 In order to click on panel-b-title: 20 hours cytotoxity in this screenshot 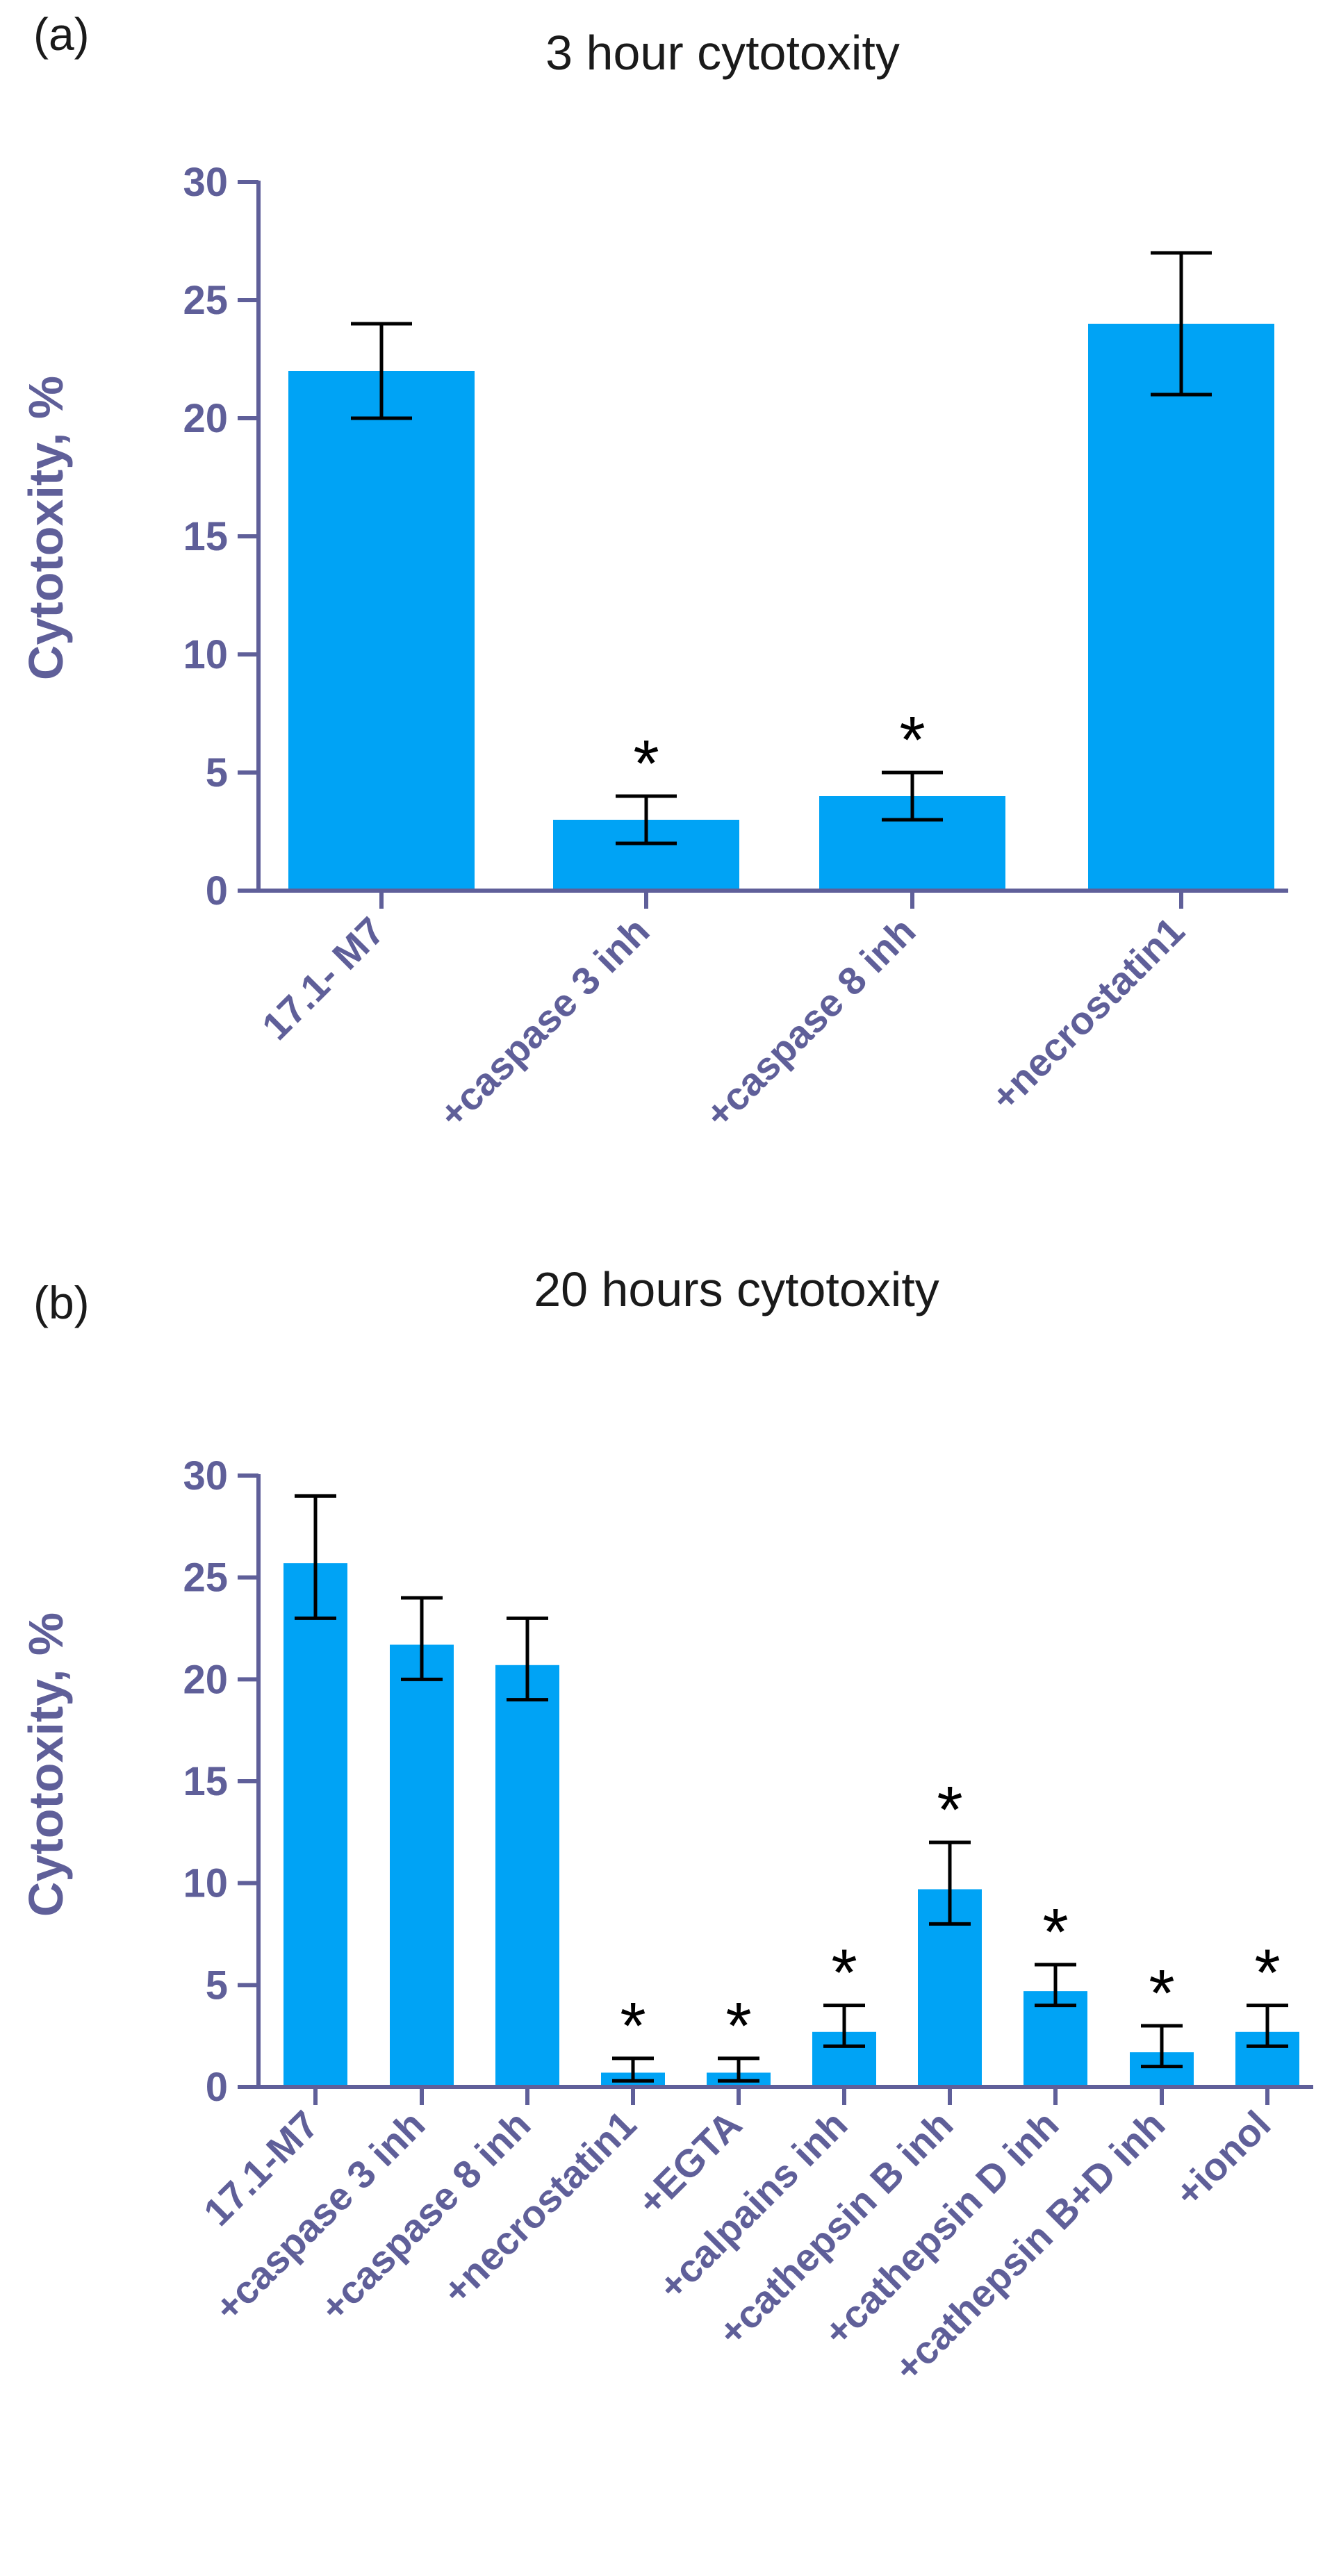, I will do `click(737, 1289)`.